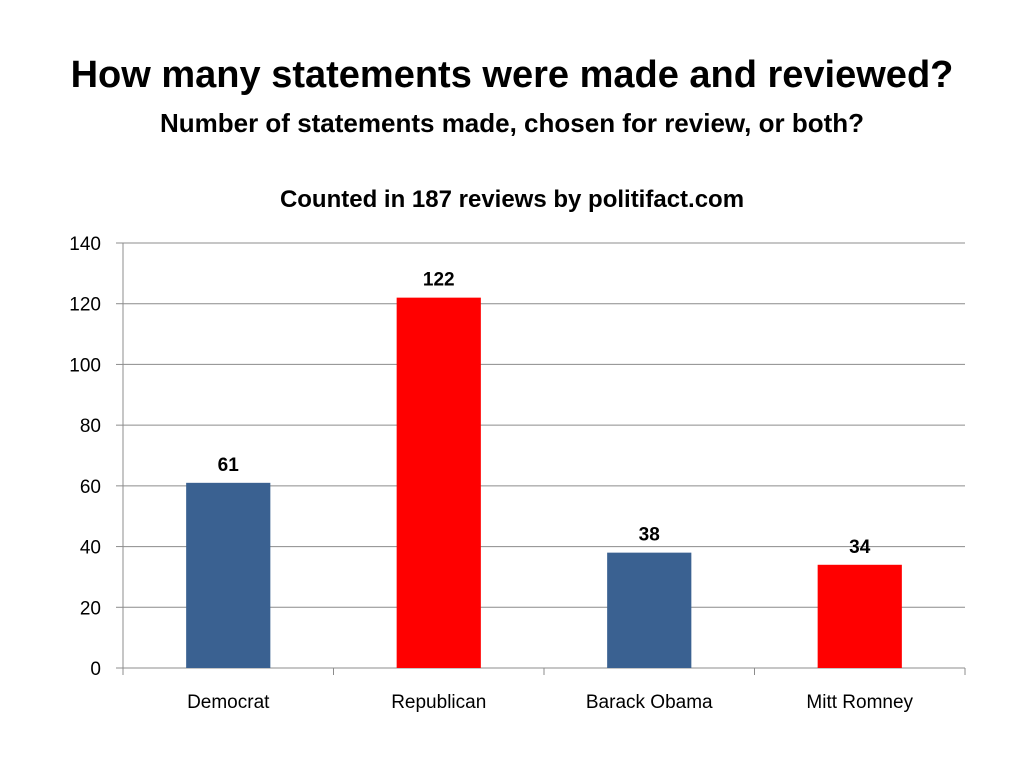 The width and height of the screenshot is (1024, 768). Describe the element at coordinates (649, 702) in the screenshot. I see `x-category-label: Barack Obama` at that location.